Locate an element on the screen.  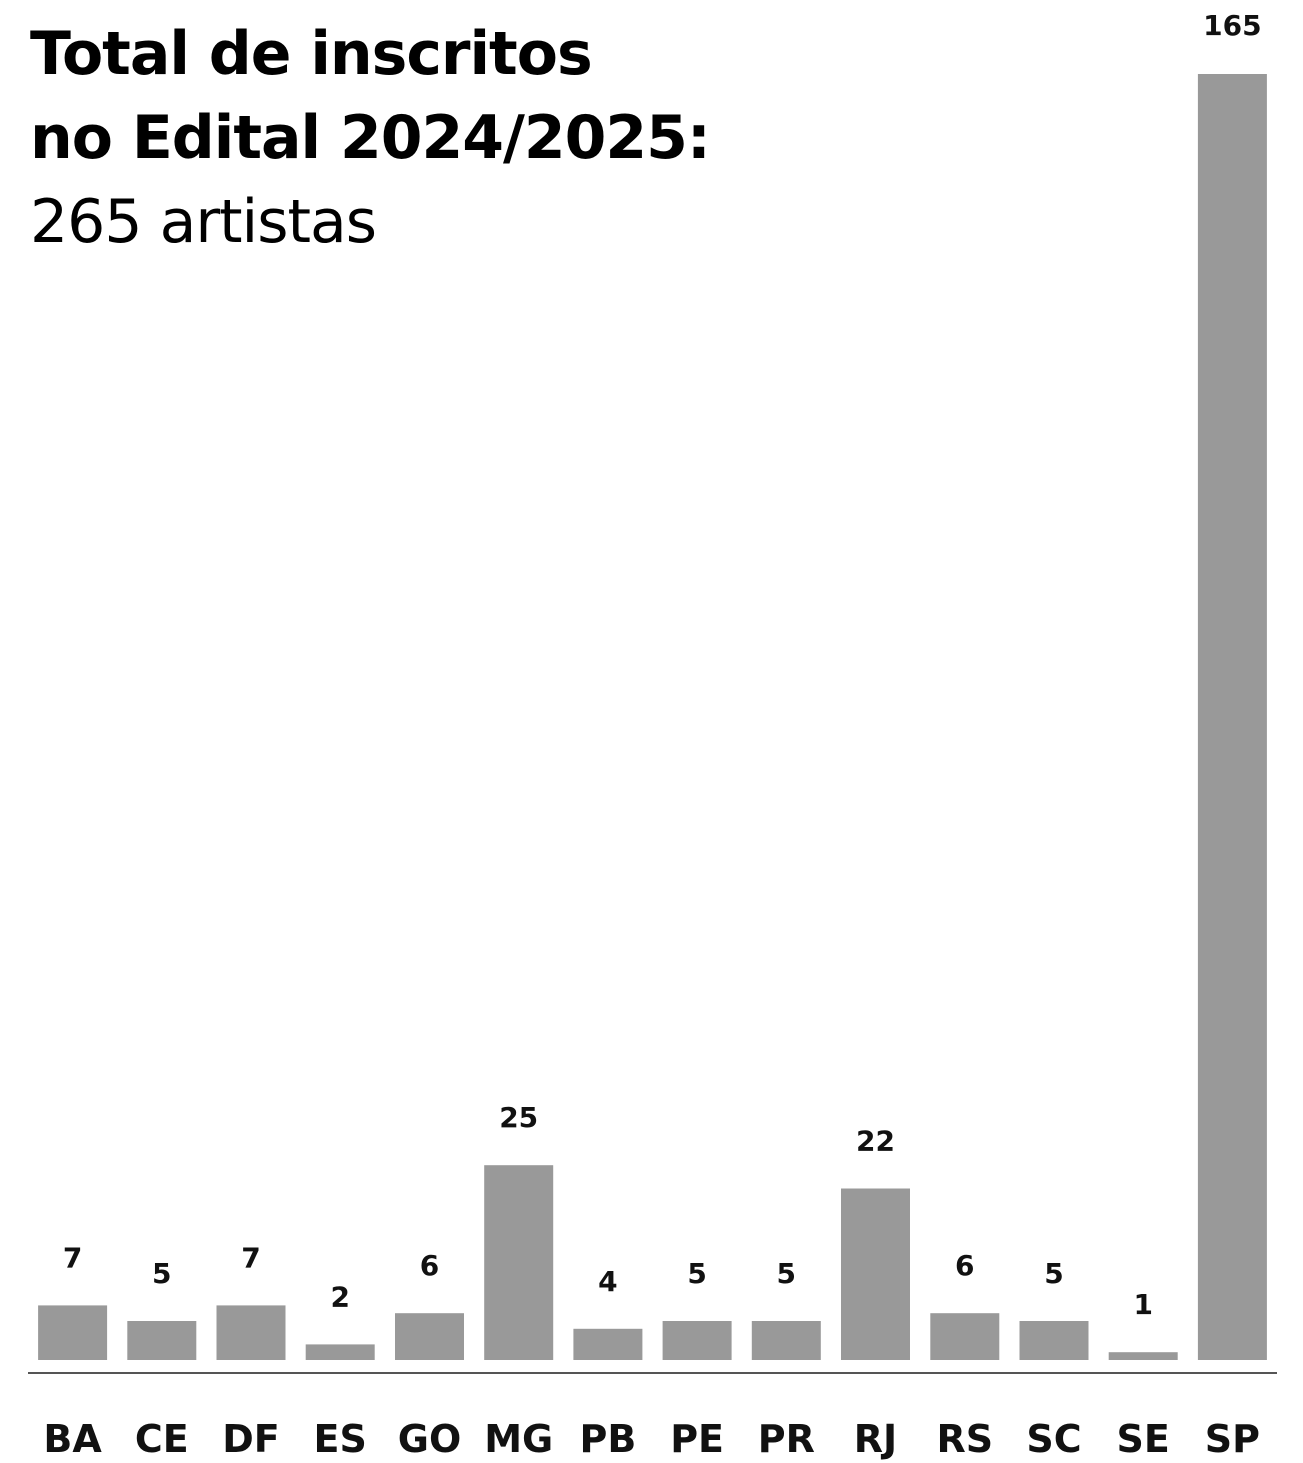
value-label-sp: 165 is located at coordinates (1232, 25).